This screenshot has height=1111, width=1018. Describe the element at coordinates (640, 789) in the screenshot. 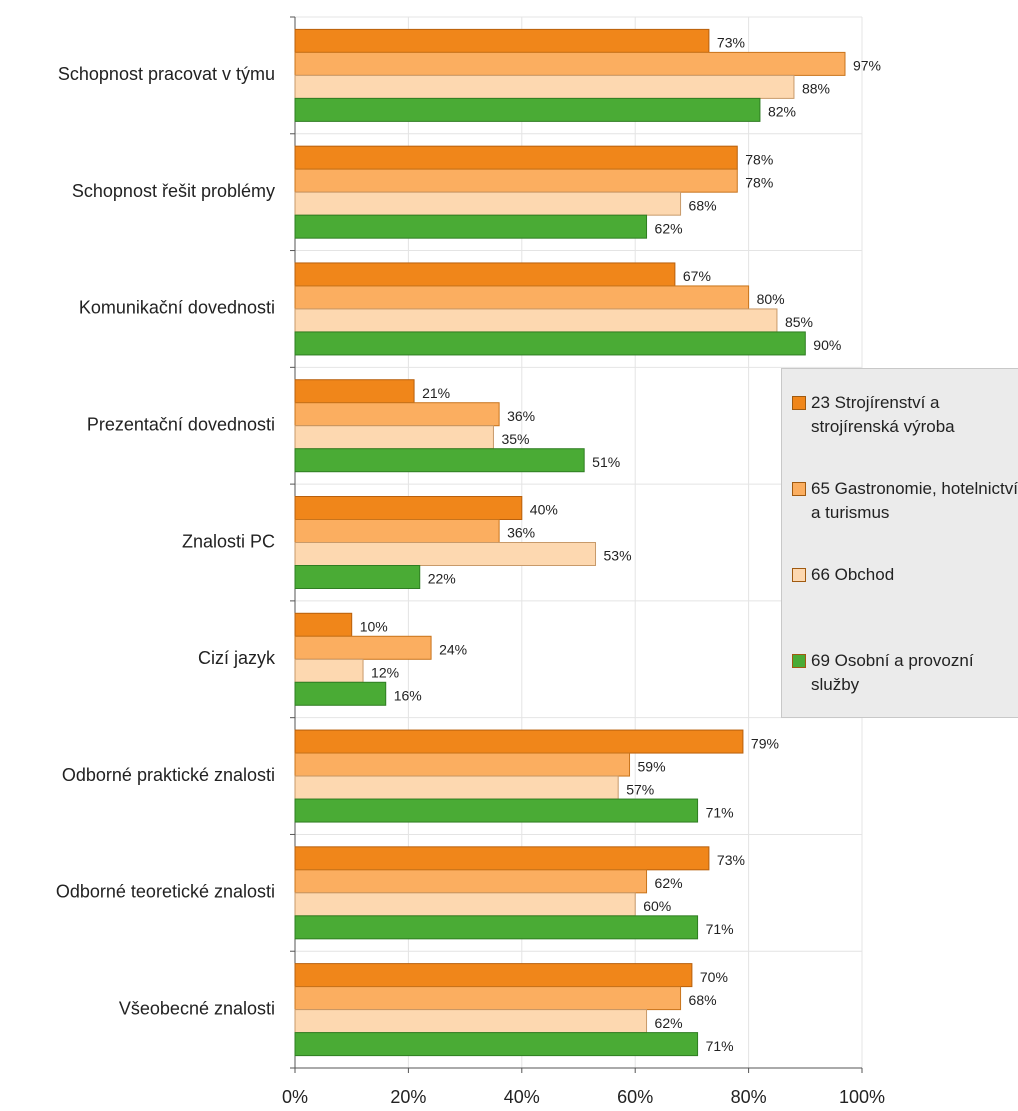

I see `value-label: 57%` at that location.